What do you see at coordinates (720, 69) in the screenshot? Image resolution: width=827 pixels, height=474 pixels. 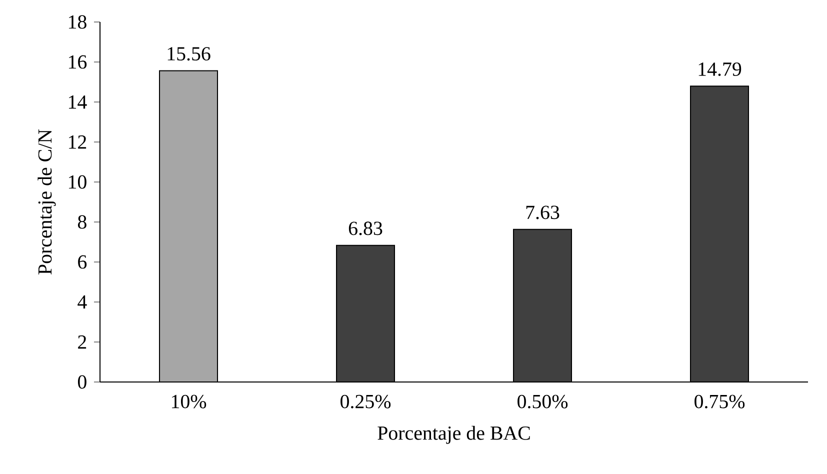 I see `data-label: 14.79` at bounding box center [720, 69].